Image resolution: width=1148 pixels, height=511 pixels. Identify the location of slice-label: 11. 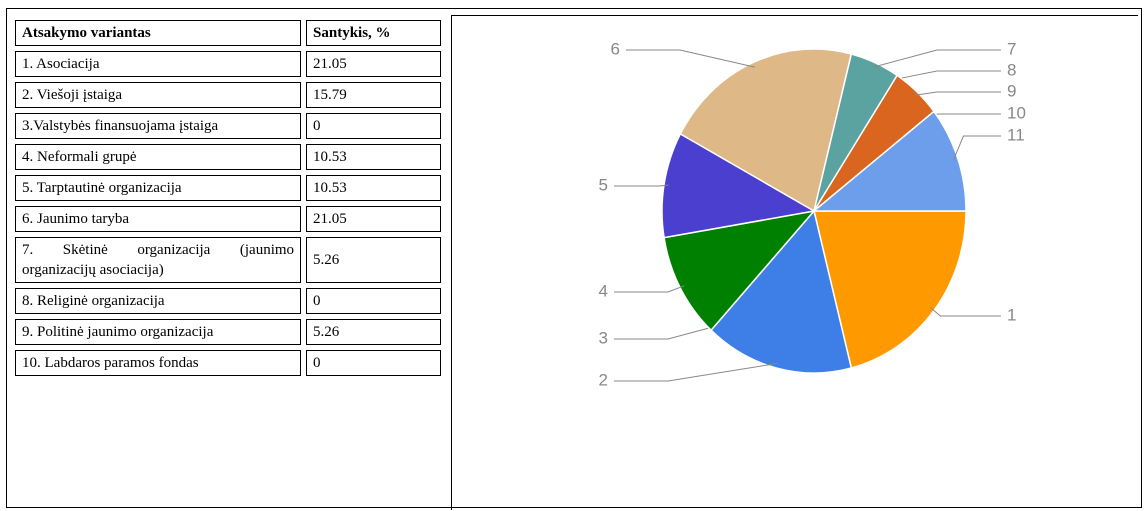
(1016, 134).